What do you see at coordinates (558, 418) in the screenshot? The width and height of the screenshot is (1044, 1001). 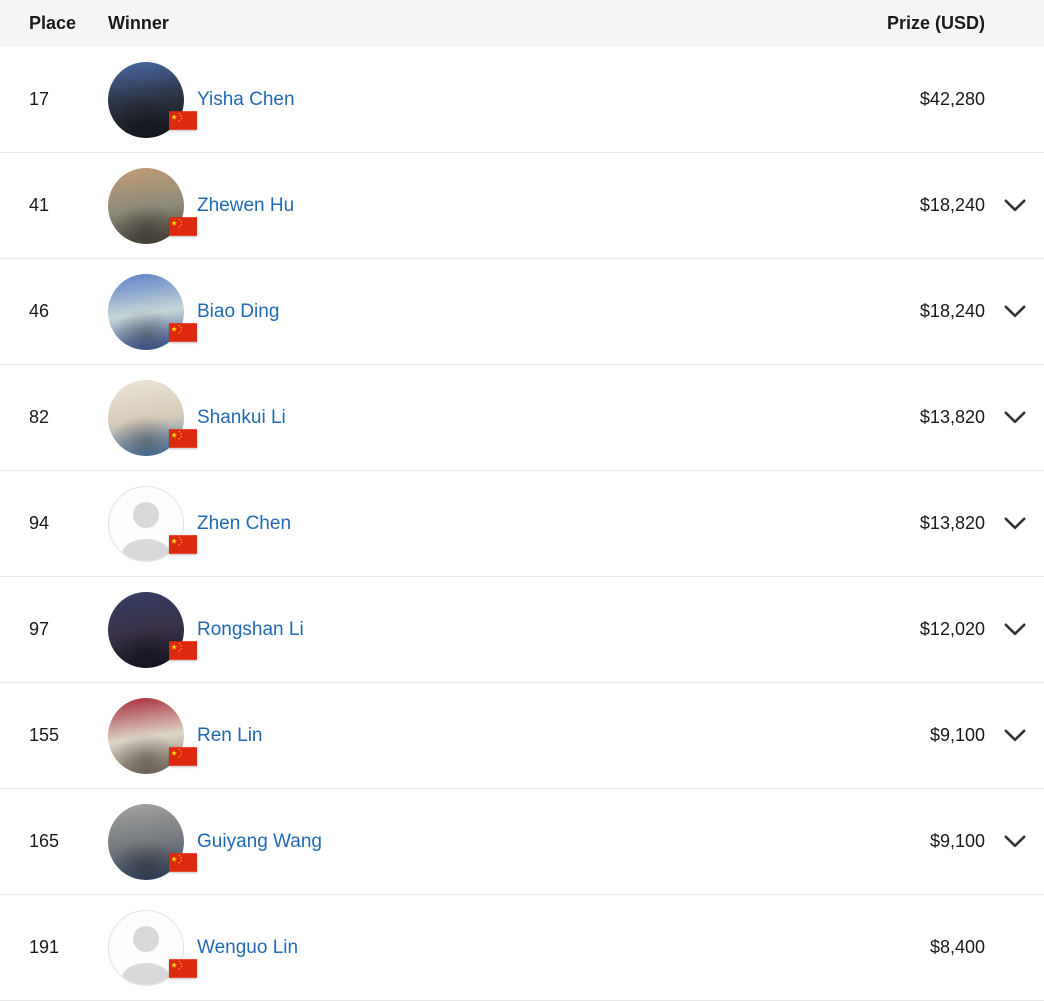 I see `winner-cell: Shankui Li` at bounding box center [558, 418].